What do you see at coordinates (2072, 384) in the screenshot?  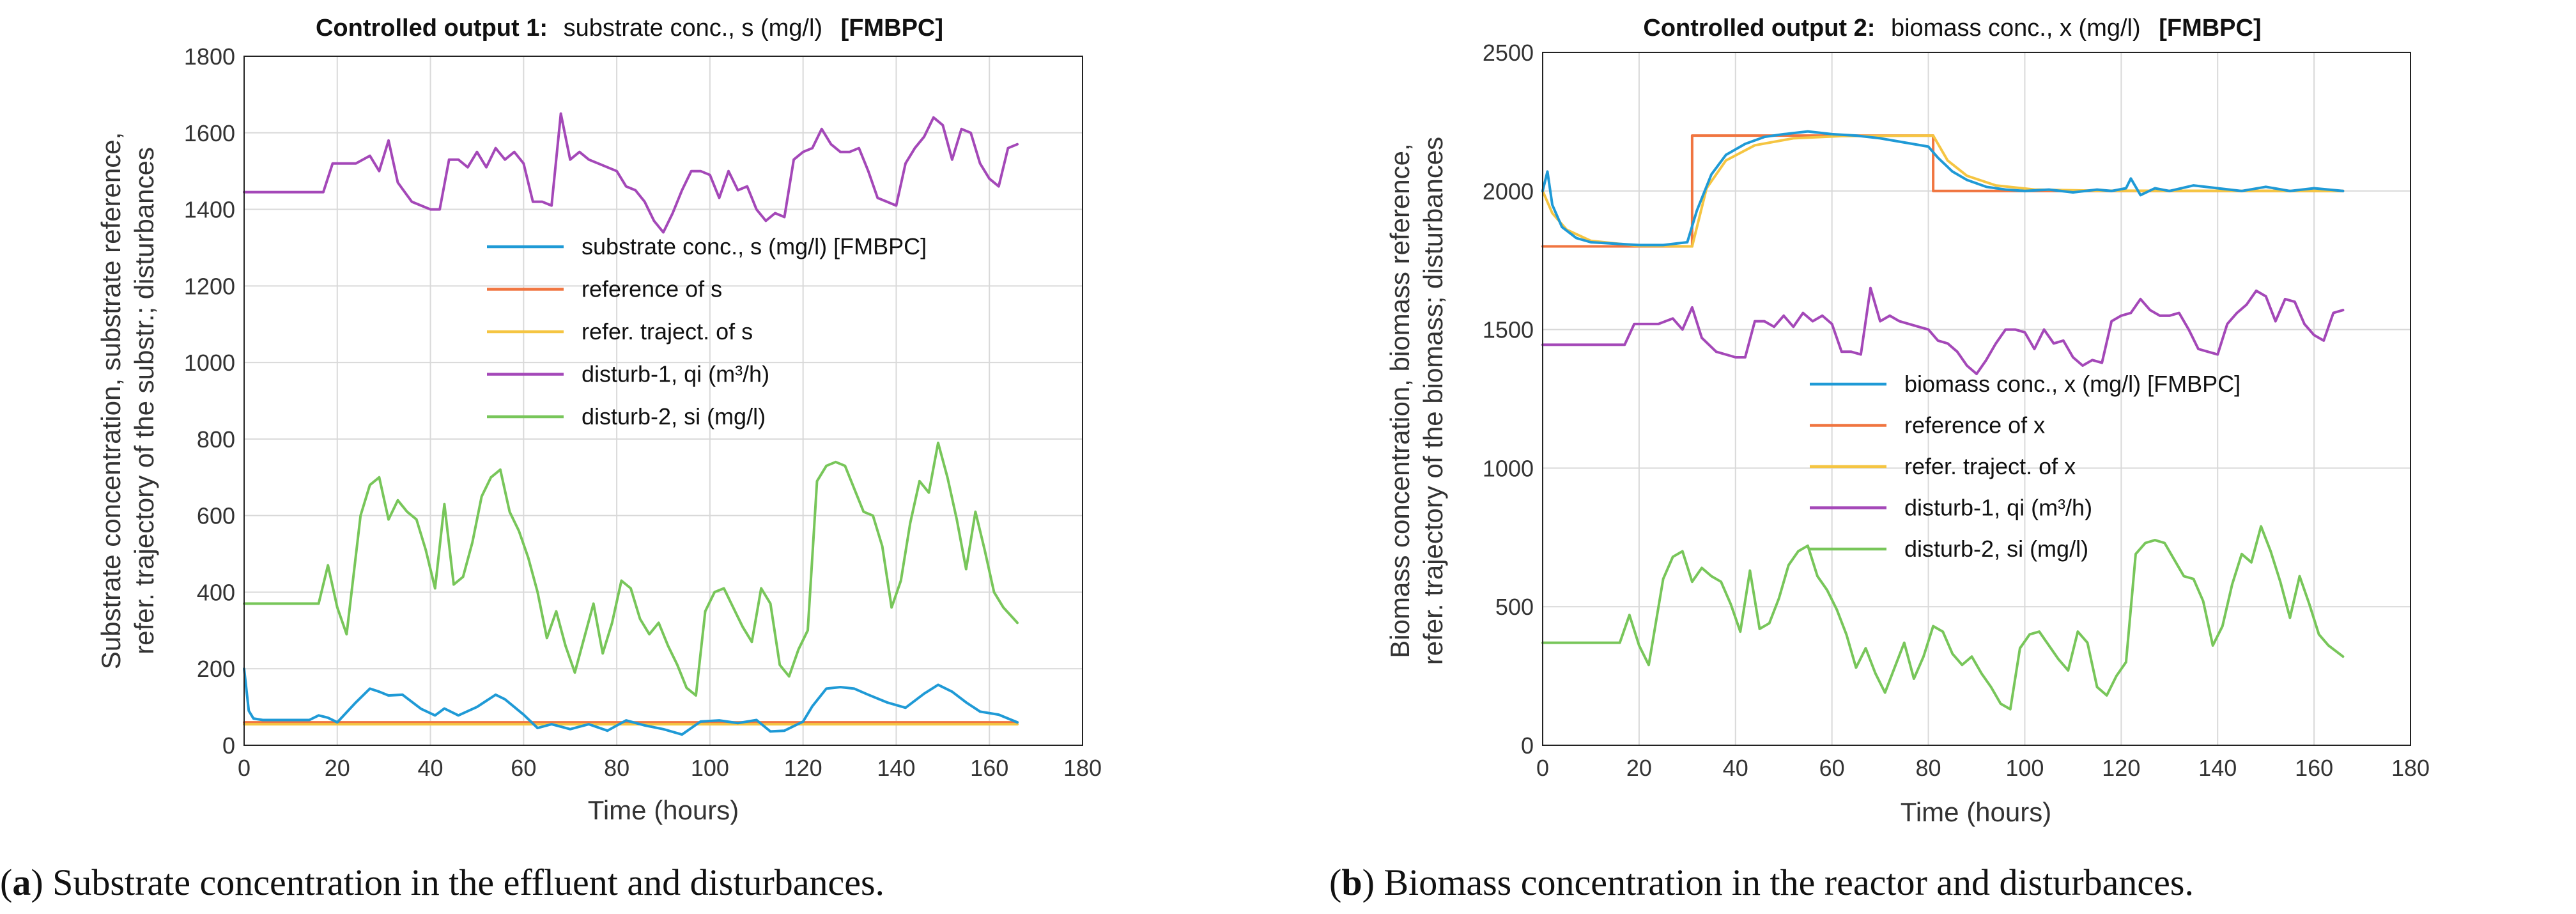 I see `legend-label: biomass conc., x (mg/l) [FMBPC]` at bounding box center [2072, 384].